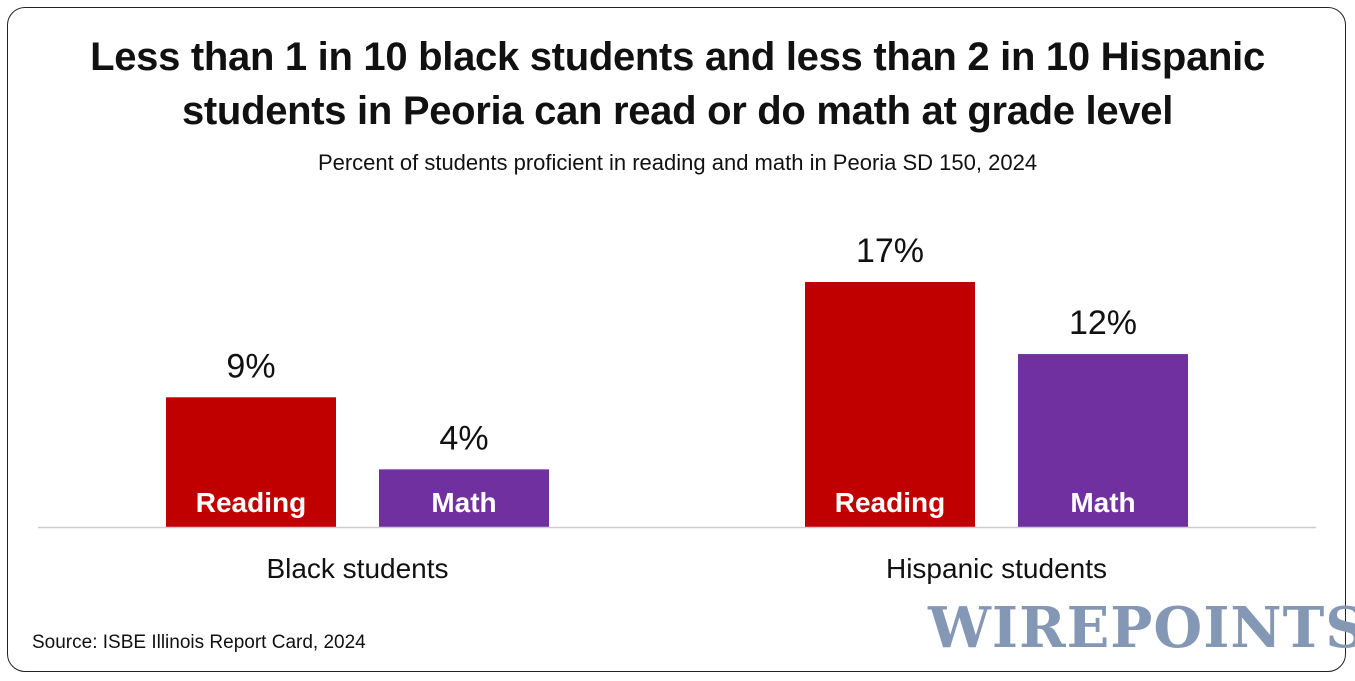  What do you see at coordinates (199, 642) in the screenshot?
I see `source-note: Source: ISBE Illinois Report Card, 2024` at bounding box center [199, 642].